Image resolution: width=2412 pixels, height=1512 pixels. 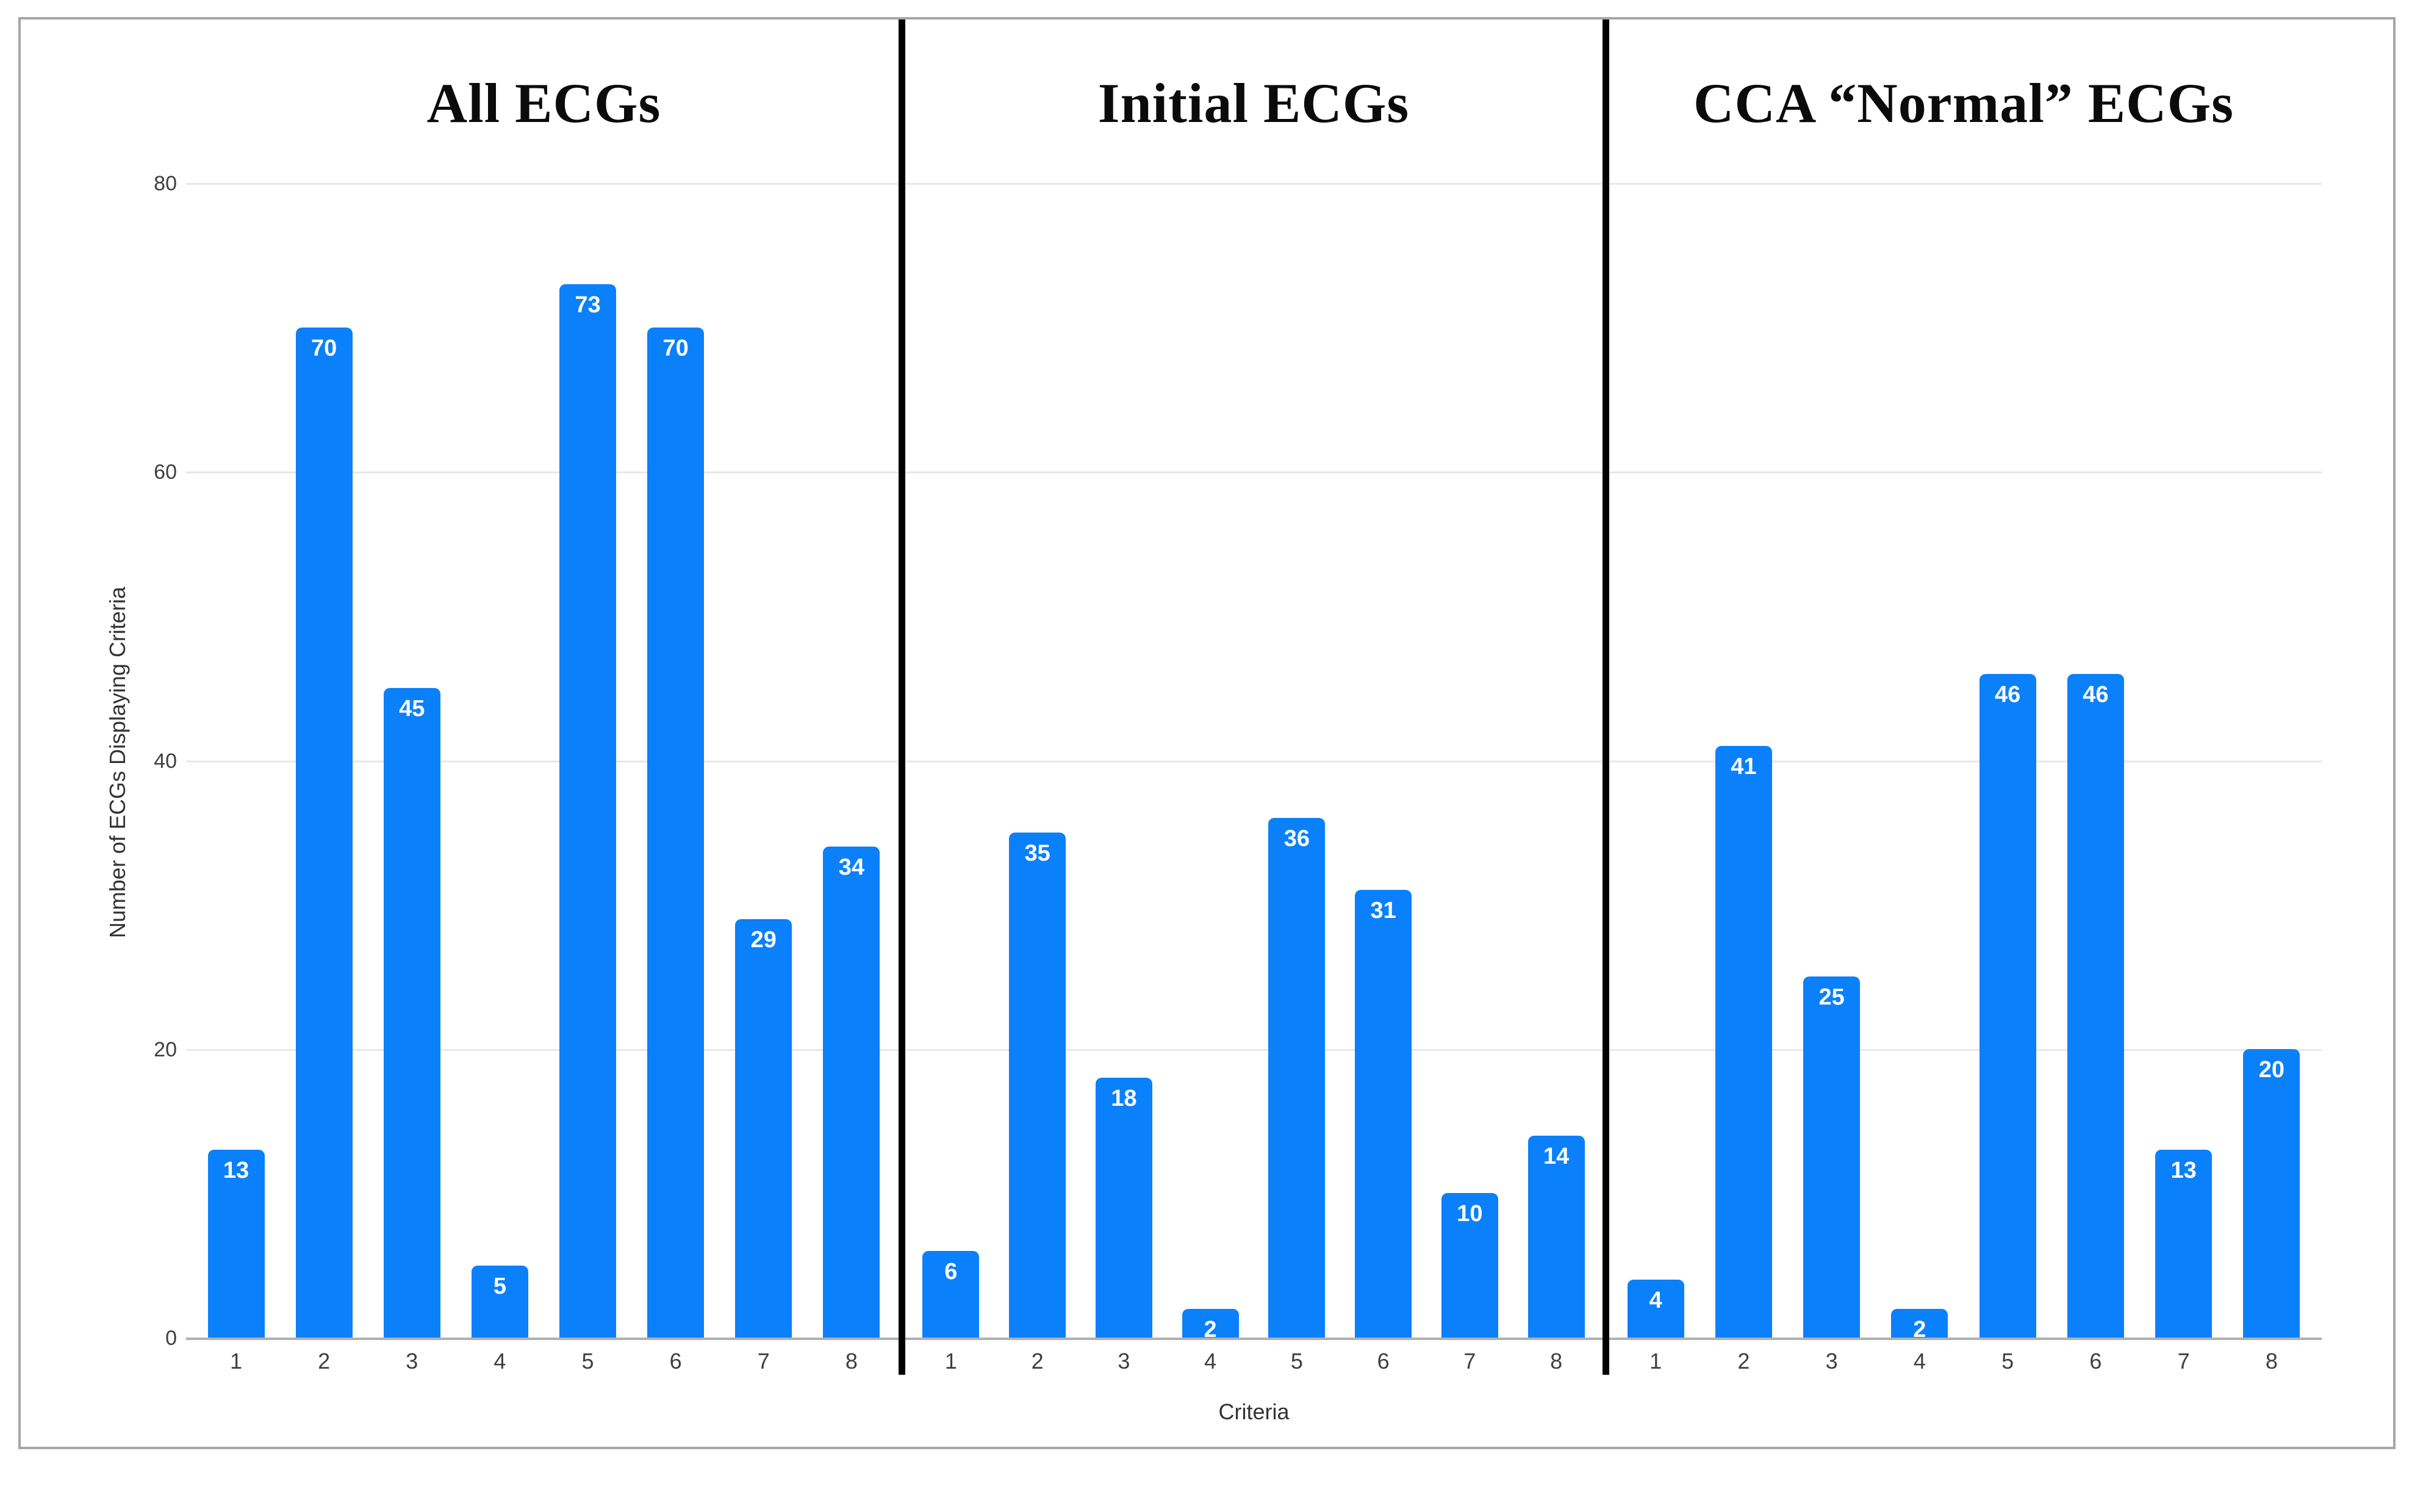 What do you see at coordinates (165, 761) in the screenshot?
I see `y-tick-label-40: 40` at bounding box center [165, 761].